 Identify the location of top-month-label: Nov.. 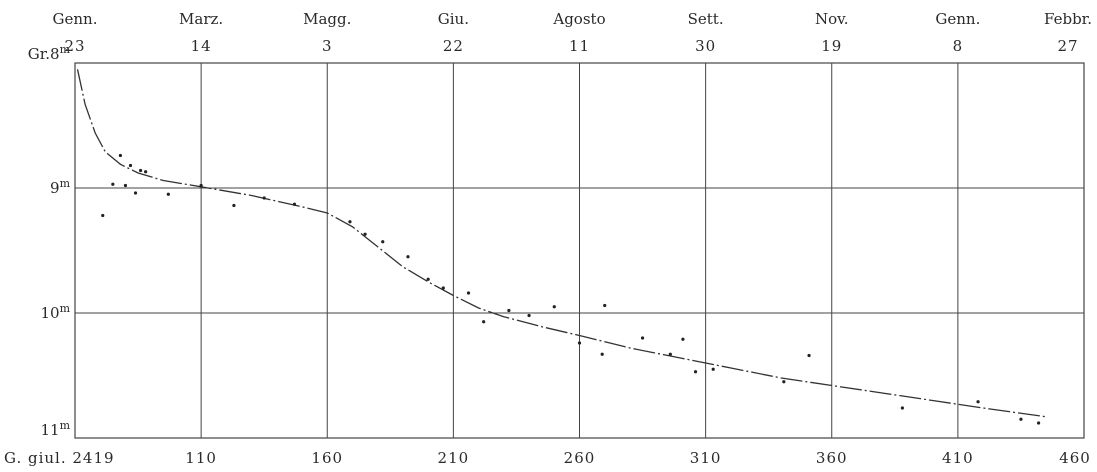
(832, 19).